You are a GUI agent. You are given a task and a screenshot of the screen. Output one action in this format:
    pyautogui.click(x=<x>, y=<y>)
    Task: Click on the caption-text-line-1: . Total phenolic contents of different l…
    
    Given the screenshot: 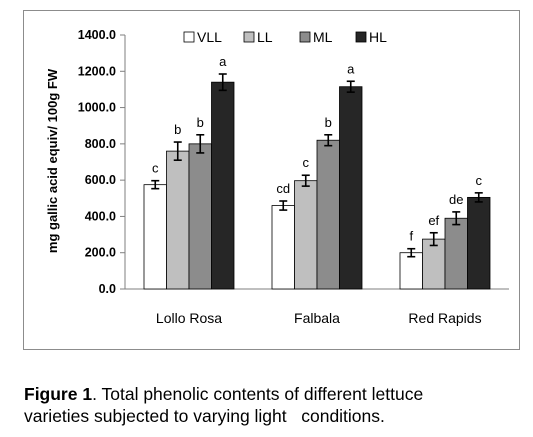 What is the action you would take?
    pyautogui.click(x=258, y=394)
    